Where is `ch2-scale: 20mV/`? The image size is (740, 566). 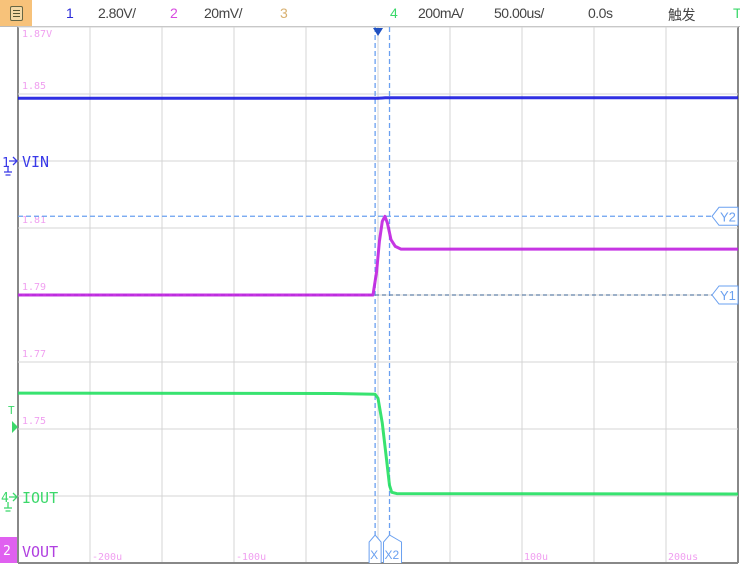
ch2-scale: 20mV/ is located at coordinates (223, 13).